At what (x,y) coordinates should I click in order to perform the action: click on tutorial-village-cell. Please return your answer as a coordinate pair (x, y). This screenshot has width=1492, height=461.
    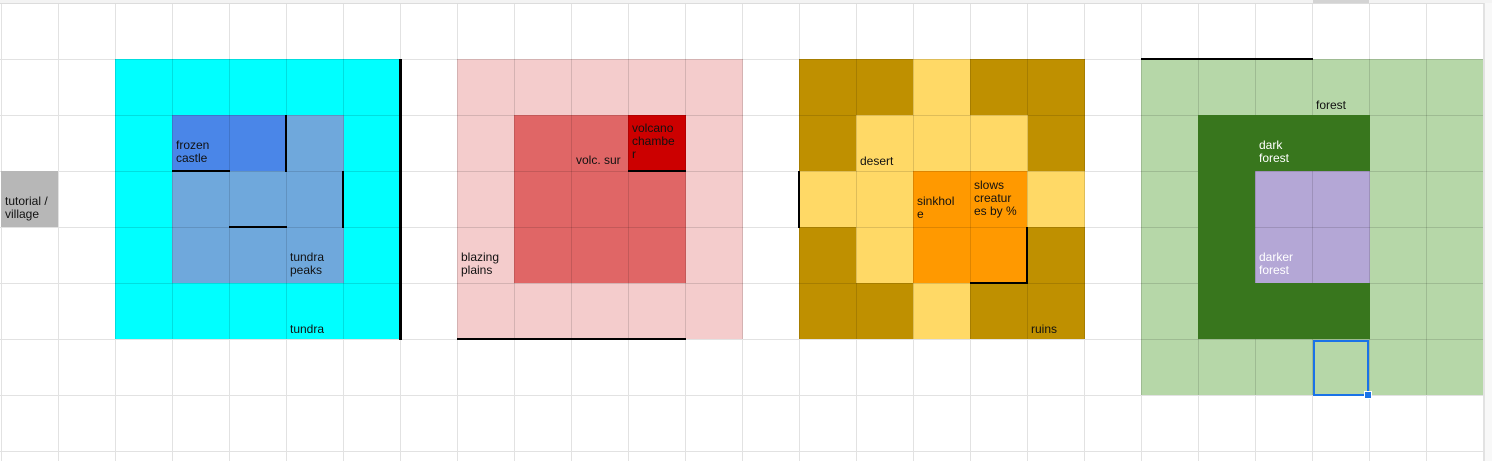
    Looking at the image, I should click on (29, 199).